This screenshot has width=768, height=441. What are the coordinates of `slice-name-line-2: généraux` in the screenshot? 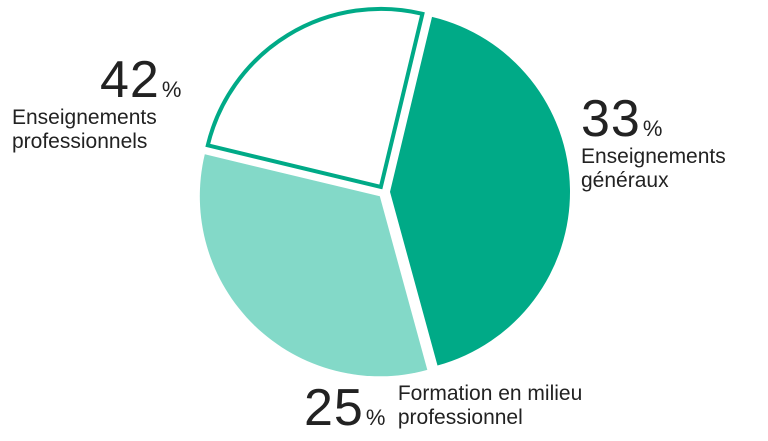 It's located at (625, 181).